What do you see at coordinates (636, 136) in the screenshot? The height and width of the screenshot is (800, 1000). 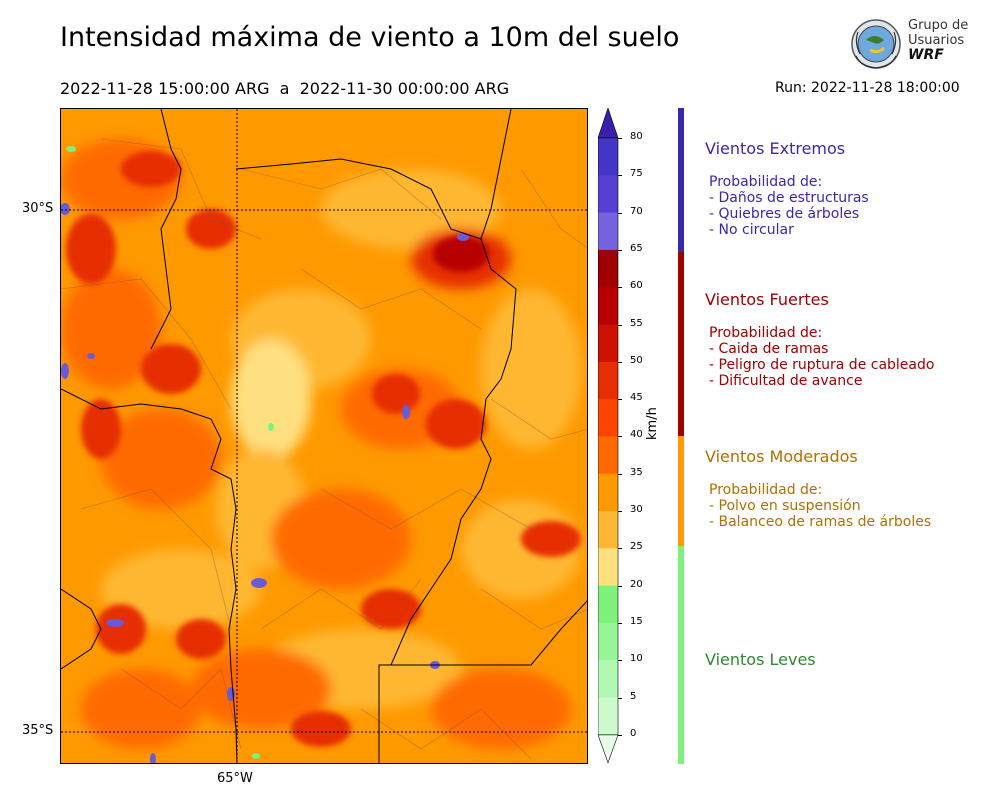 I see `colorbar-tick-label: 80` at bounding box center [636, 136].